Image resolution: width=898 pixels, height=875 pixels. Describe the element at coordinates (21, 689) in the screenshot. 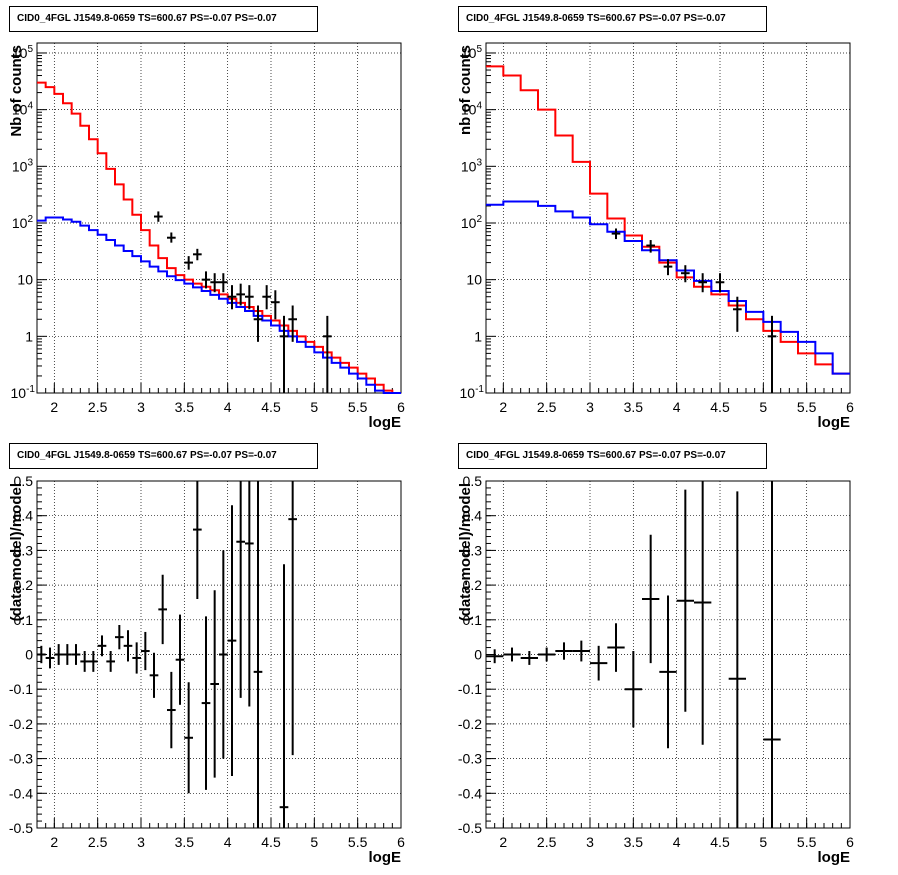

I see `y-tick-label: -0.1` at that location.